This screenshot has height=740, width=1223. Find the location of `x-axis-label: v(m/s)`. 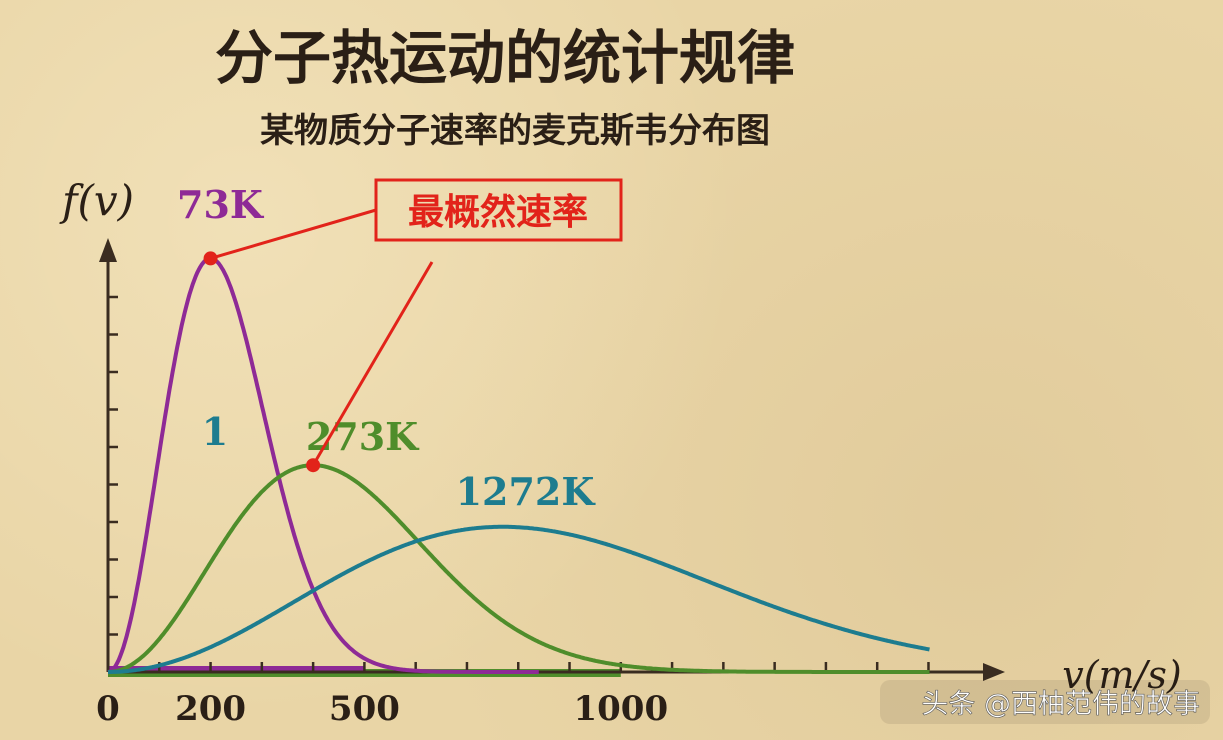

x-axis-label: v(m/s) is located at coordinates (1121, 675).